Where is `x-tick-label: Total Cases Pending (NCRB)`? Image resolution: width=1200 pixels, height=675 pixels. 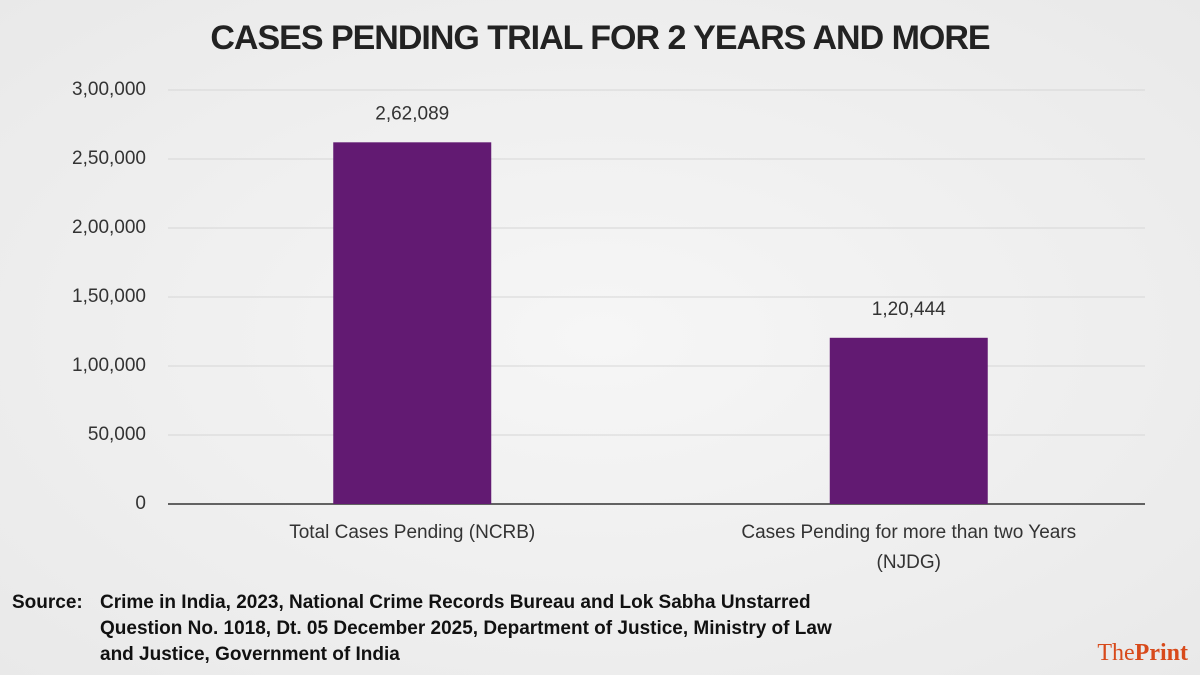 x-tick-label: Total Cases Pending (NCRB) is located at coordinates (412, 532).